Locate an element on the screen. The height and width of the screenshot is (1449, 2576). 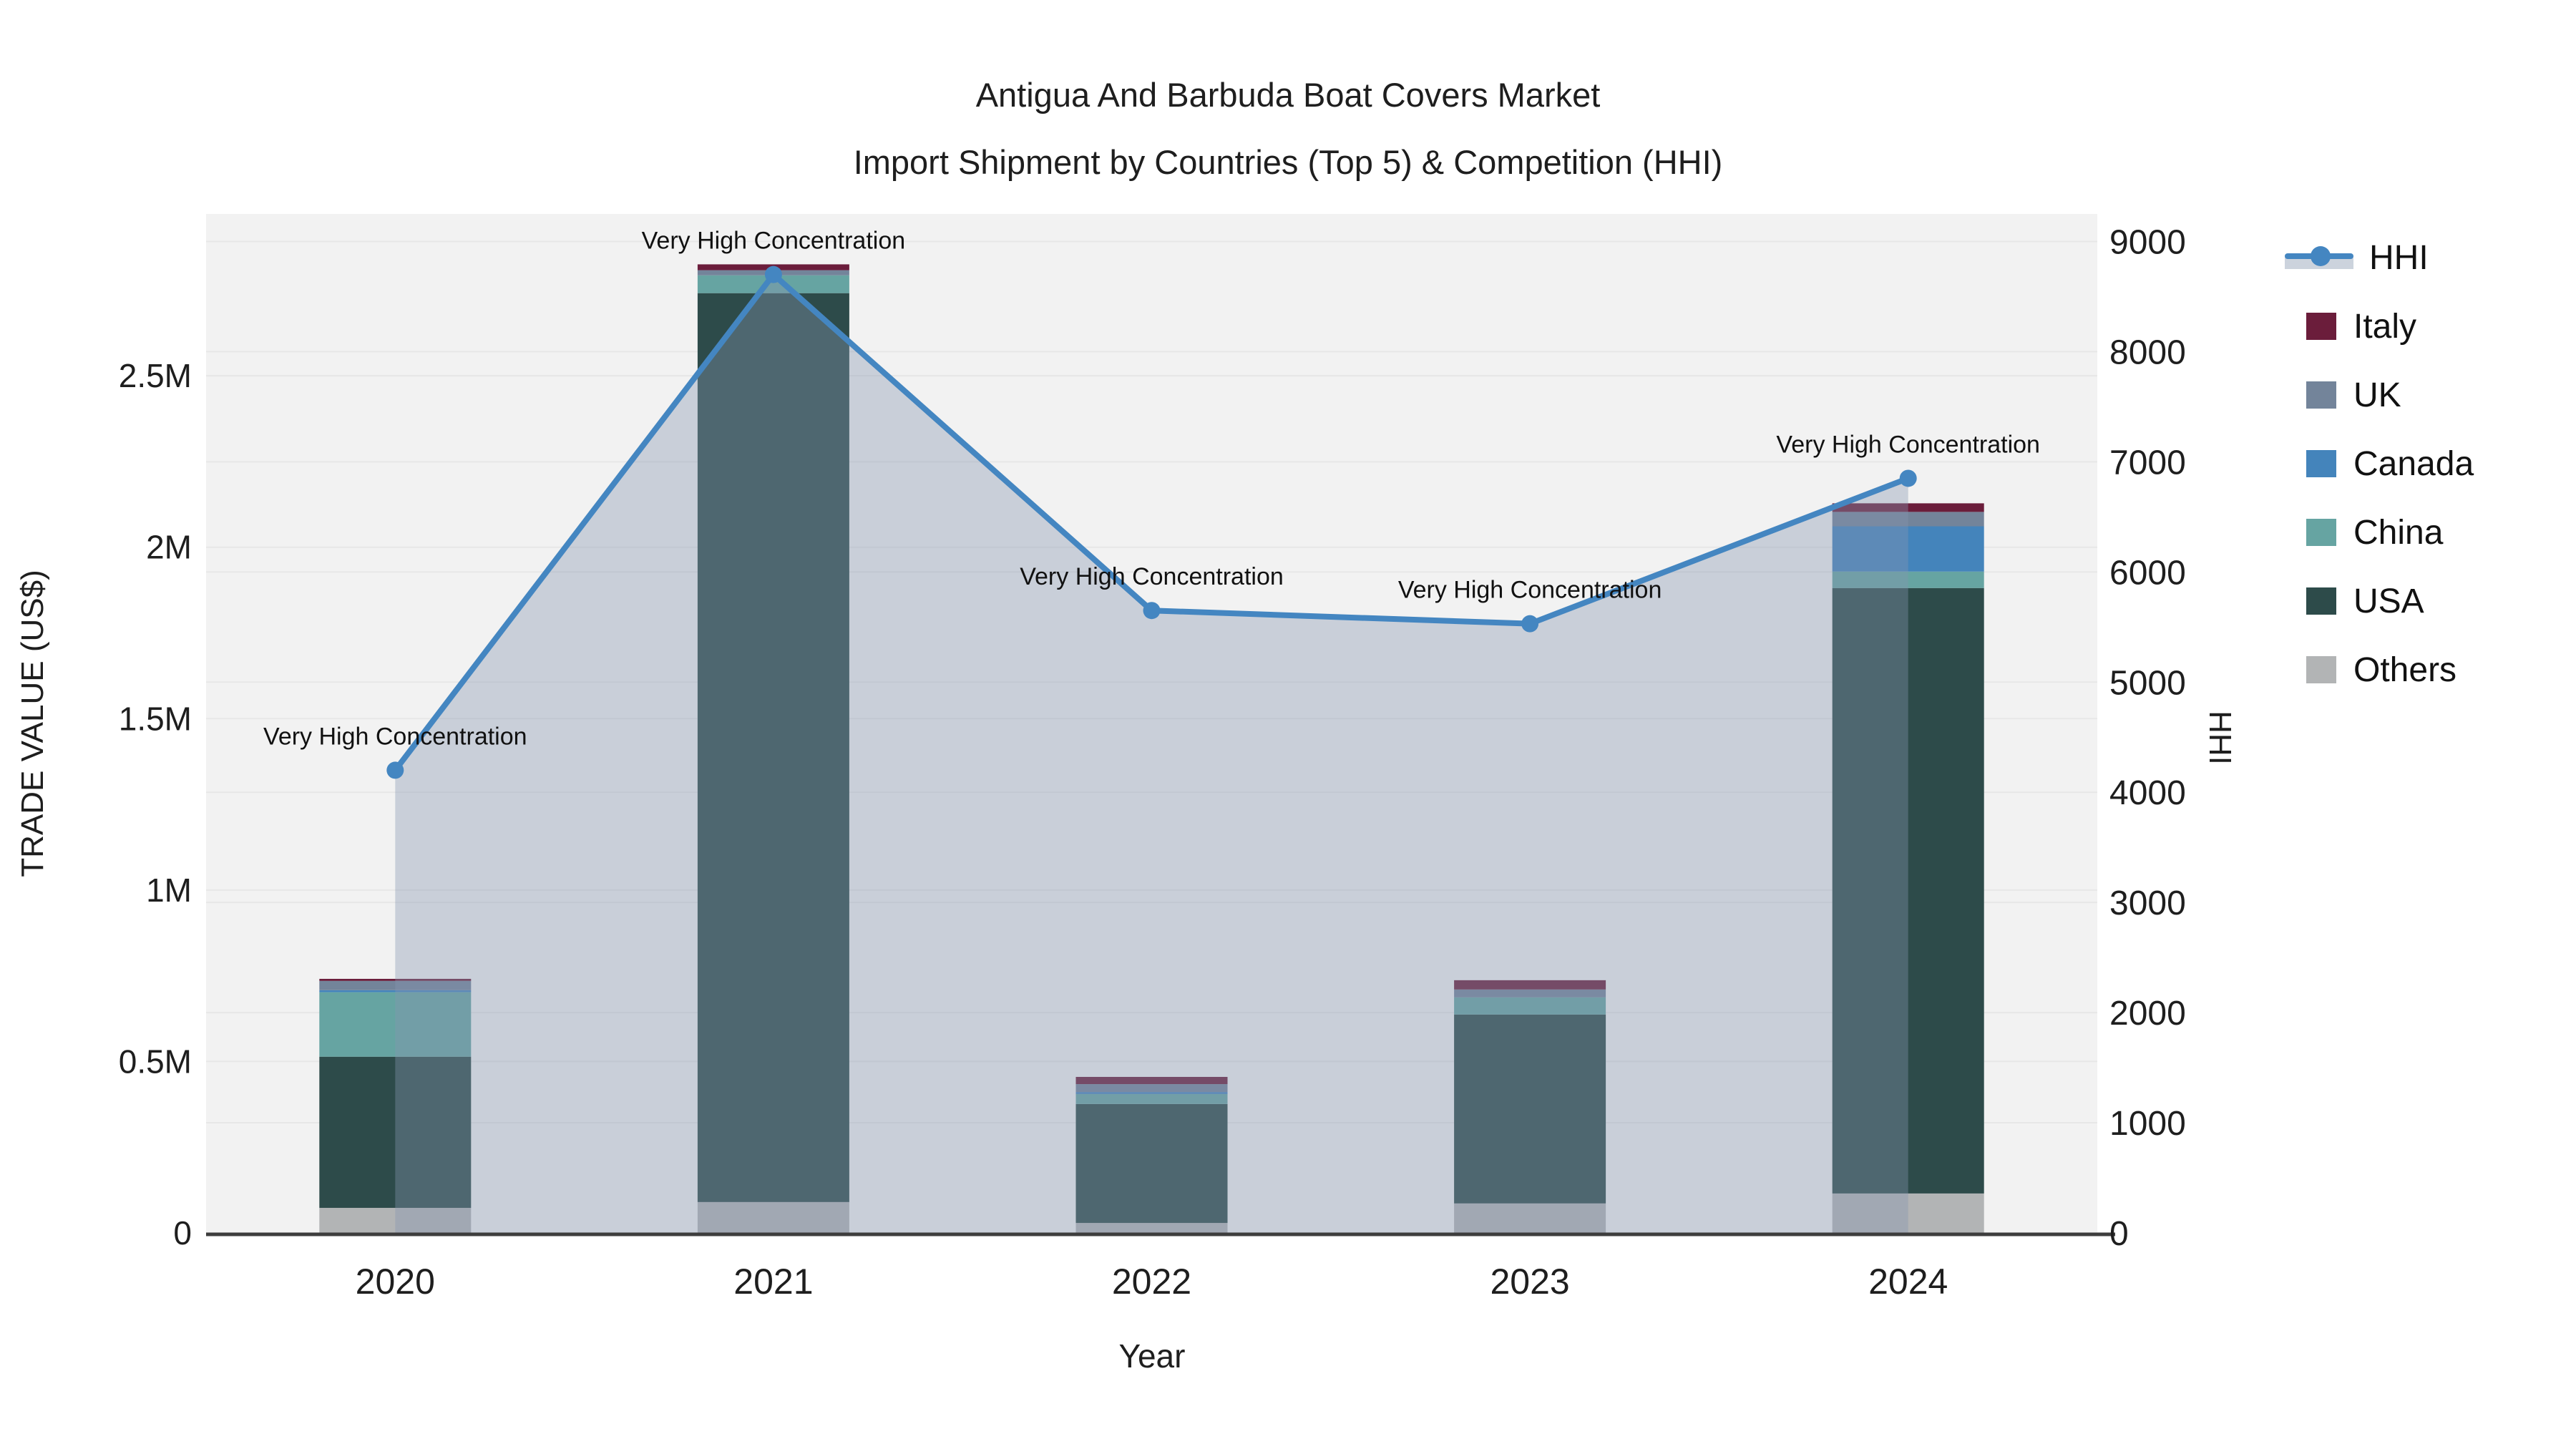
bar-segment-2024-usa is located at coordinates (1908, 890).